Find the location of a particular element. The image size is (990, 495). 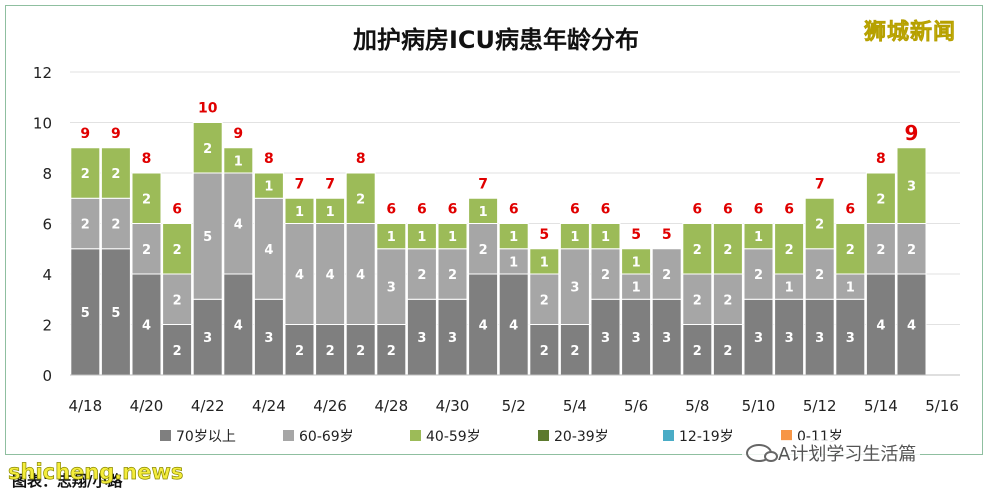

wechat-account: A计划学习生活篇 is located at coordinates (831, 453).